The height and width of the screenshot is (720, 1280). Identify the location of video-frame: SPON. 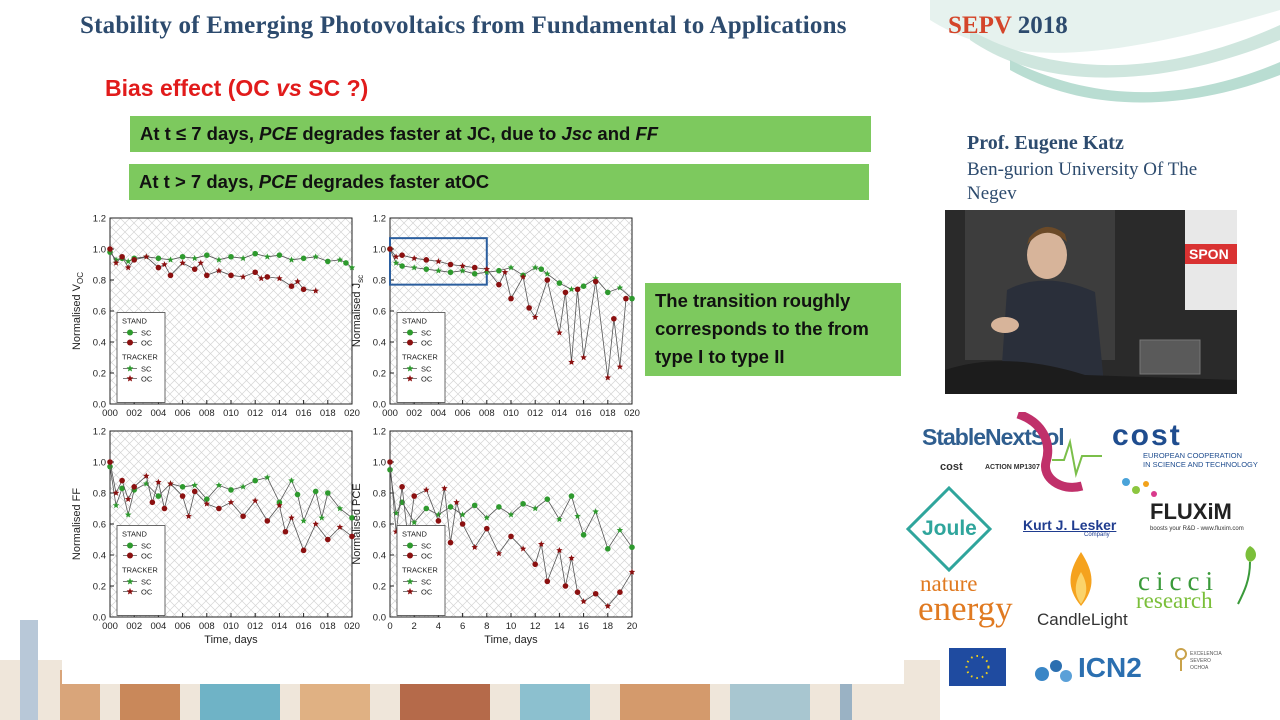
(1091, 302).